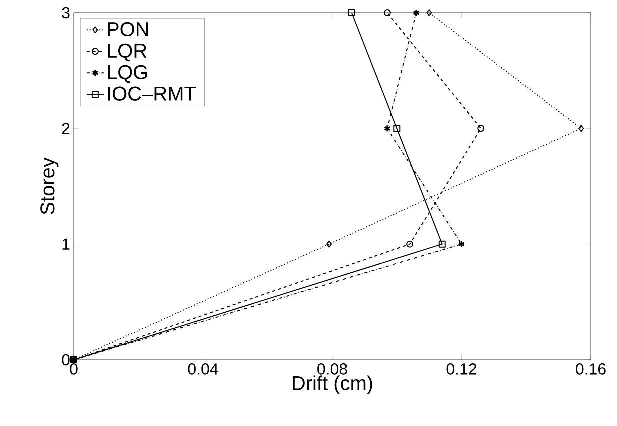  What do you see at coordinates (66, 360) in the screenshot?
I see `y-tick-label: 0` at bounding box center [66, 360].